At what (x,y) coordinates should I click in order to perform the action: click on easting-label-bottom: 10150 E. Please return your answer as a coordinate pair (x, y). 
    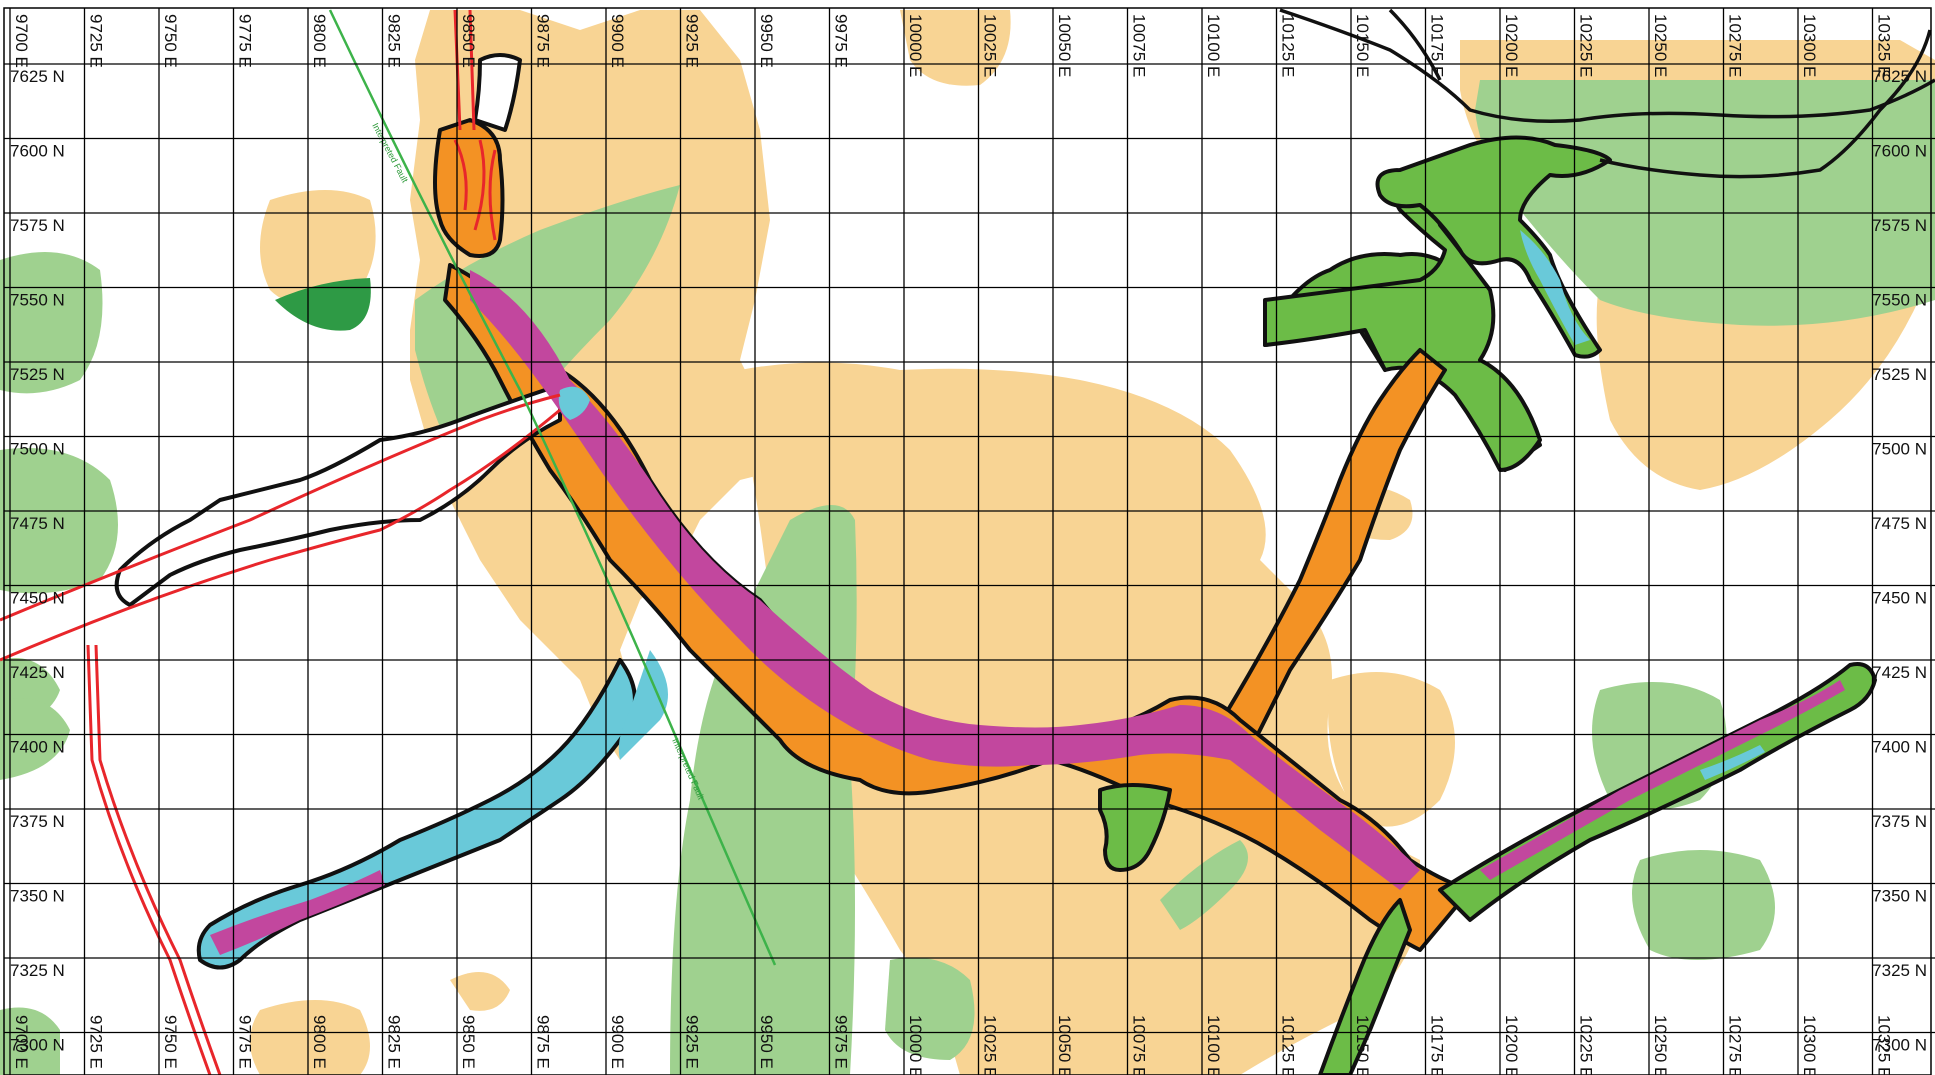
    Looking at the image, I should click on (1362, 1045).